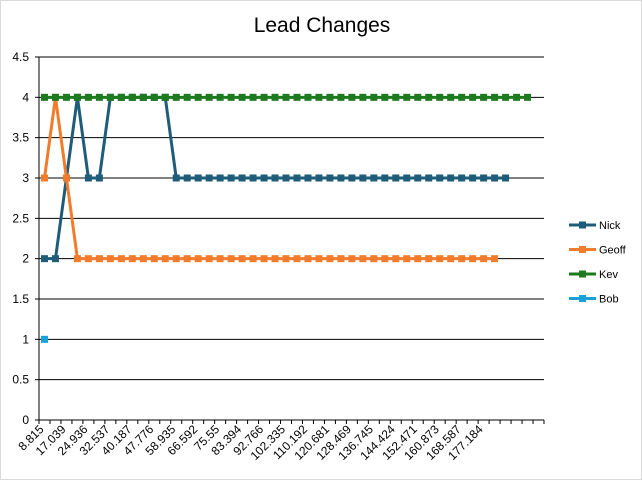 This screenshot has width=642, height=480. What do you see at coordinates (322, 25) in the screenshot?
I see `chart-title: Lead Changes` at bounding box center [322, 25].